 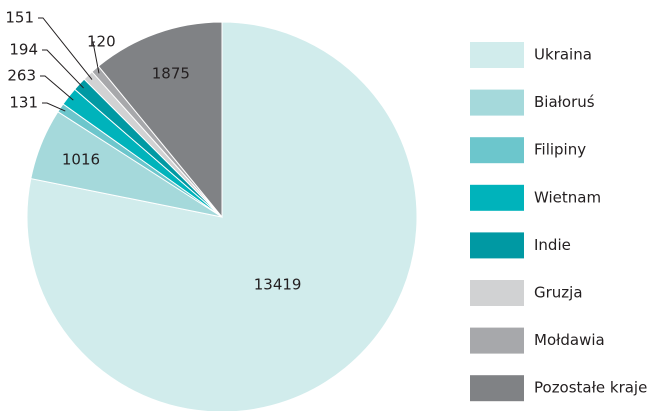 What do you see at coordinates (23, 50) in the screenshot?
I see `slice-label: 194` at bounding box center [23, 50].